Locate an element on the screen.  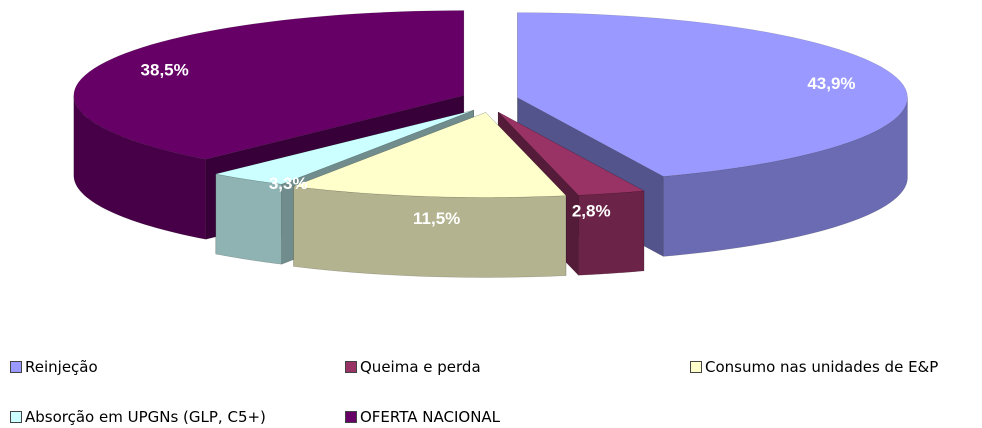
data-label: 3,3% is located at coordinates (288, 183).